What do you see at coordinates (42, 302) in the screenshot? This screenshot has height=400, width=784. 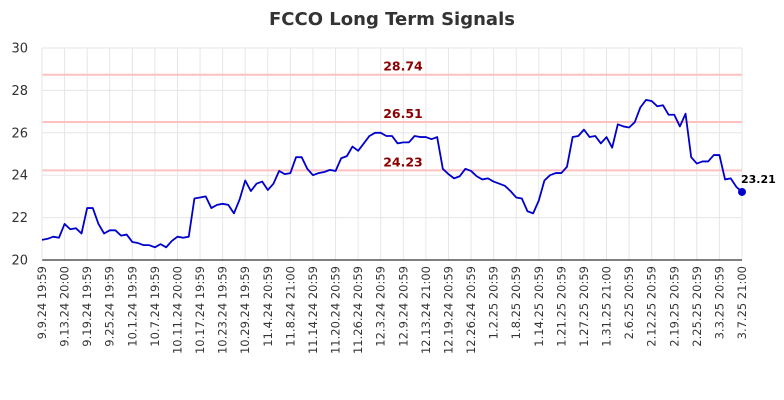 I see `x-tick-label: 9.9.24 19:59` at bounding box center [42, 302].